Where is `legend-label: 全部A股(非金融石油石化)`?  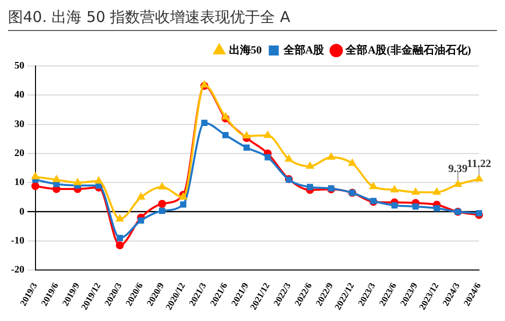
legend-label: 全部A股(非金融石油石化) is located at coordinates (408, 49).